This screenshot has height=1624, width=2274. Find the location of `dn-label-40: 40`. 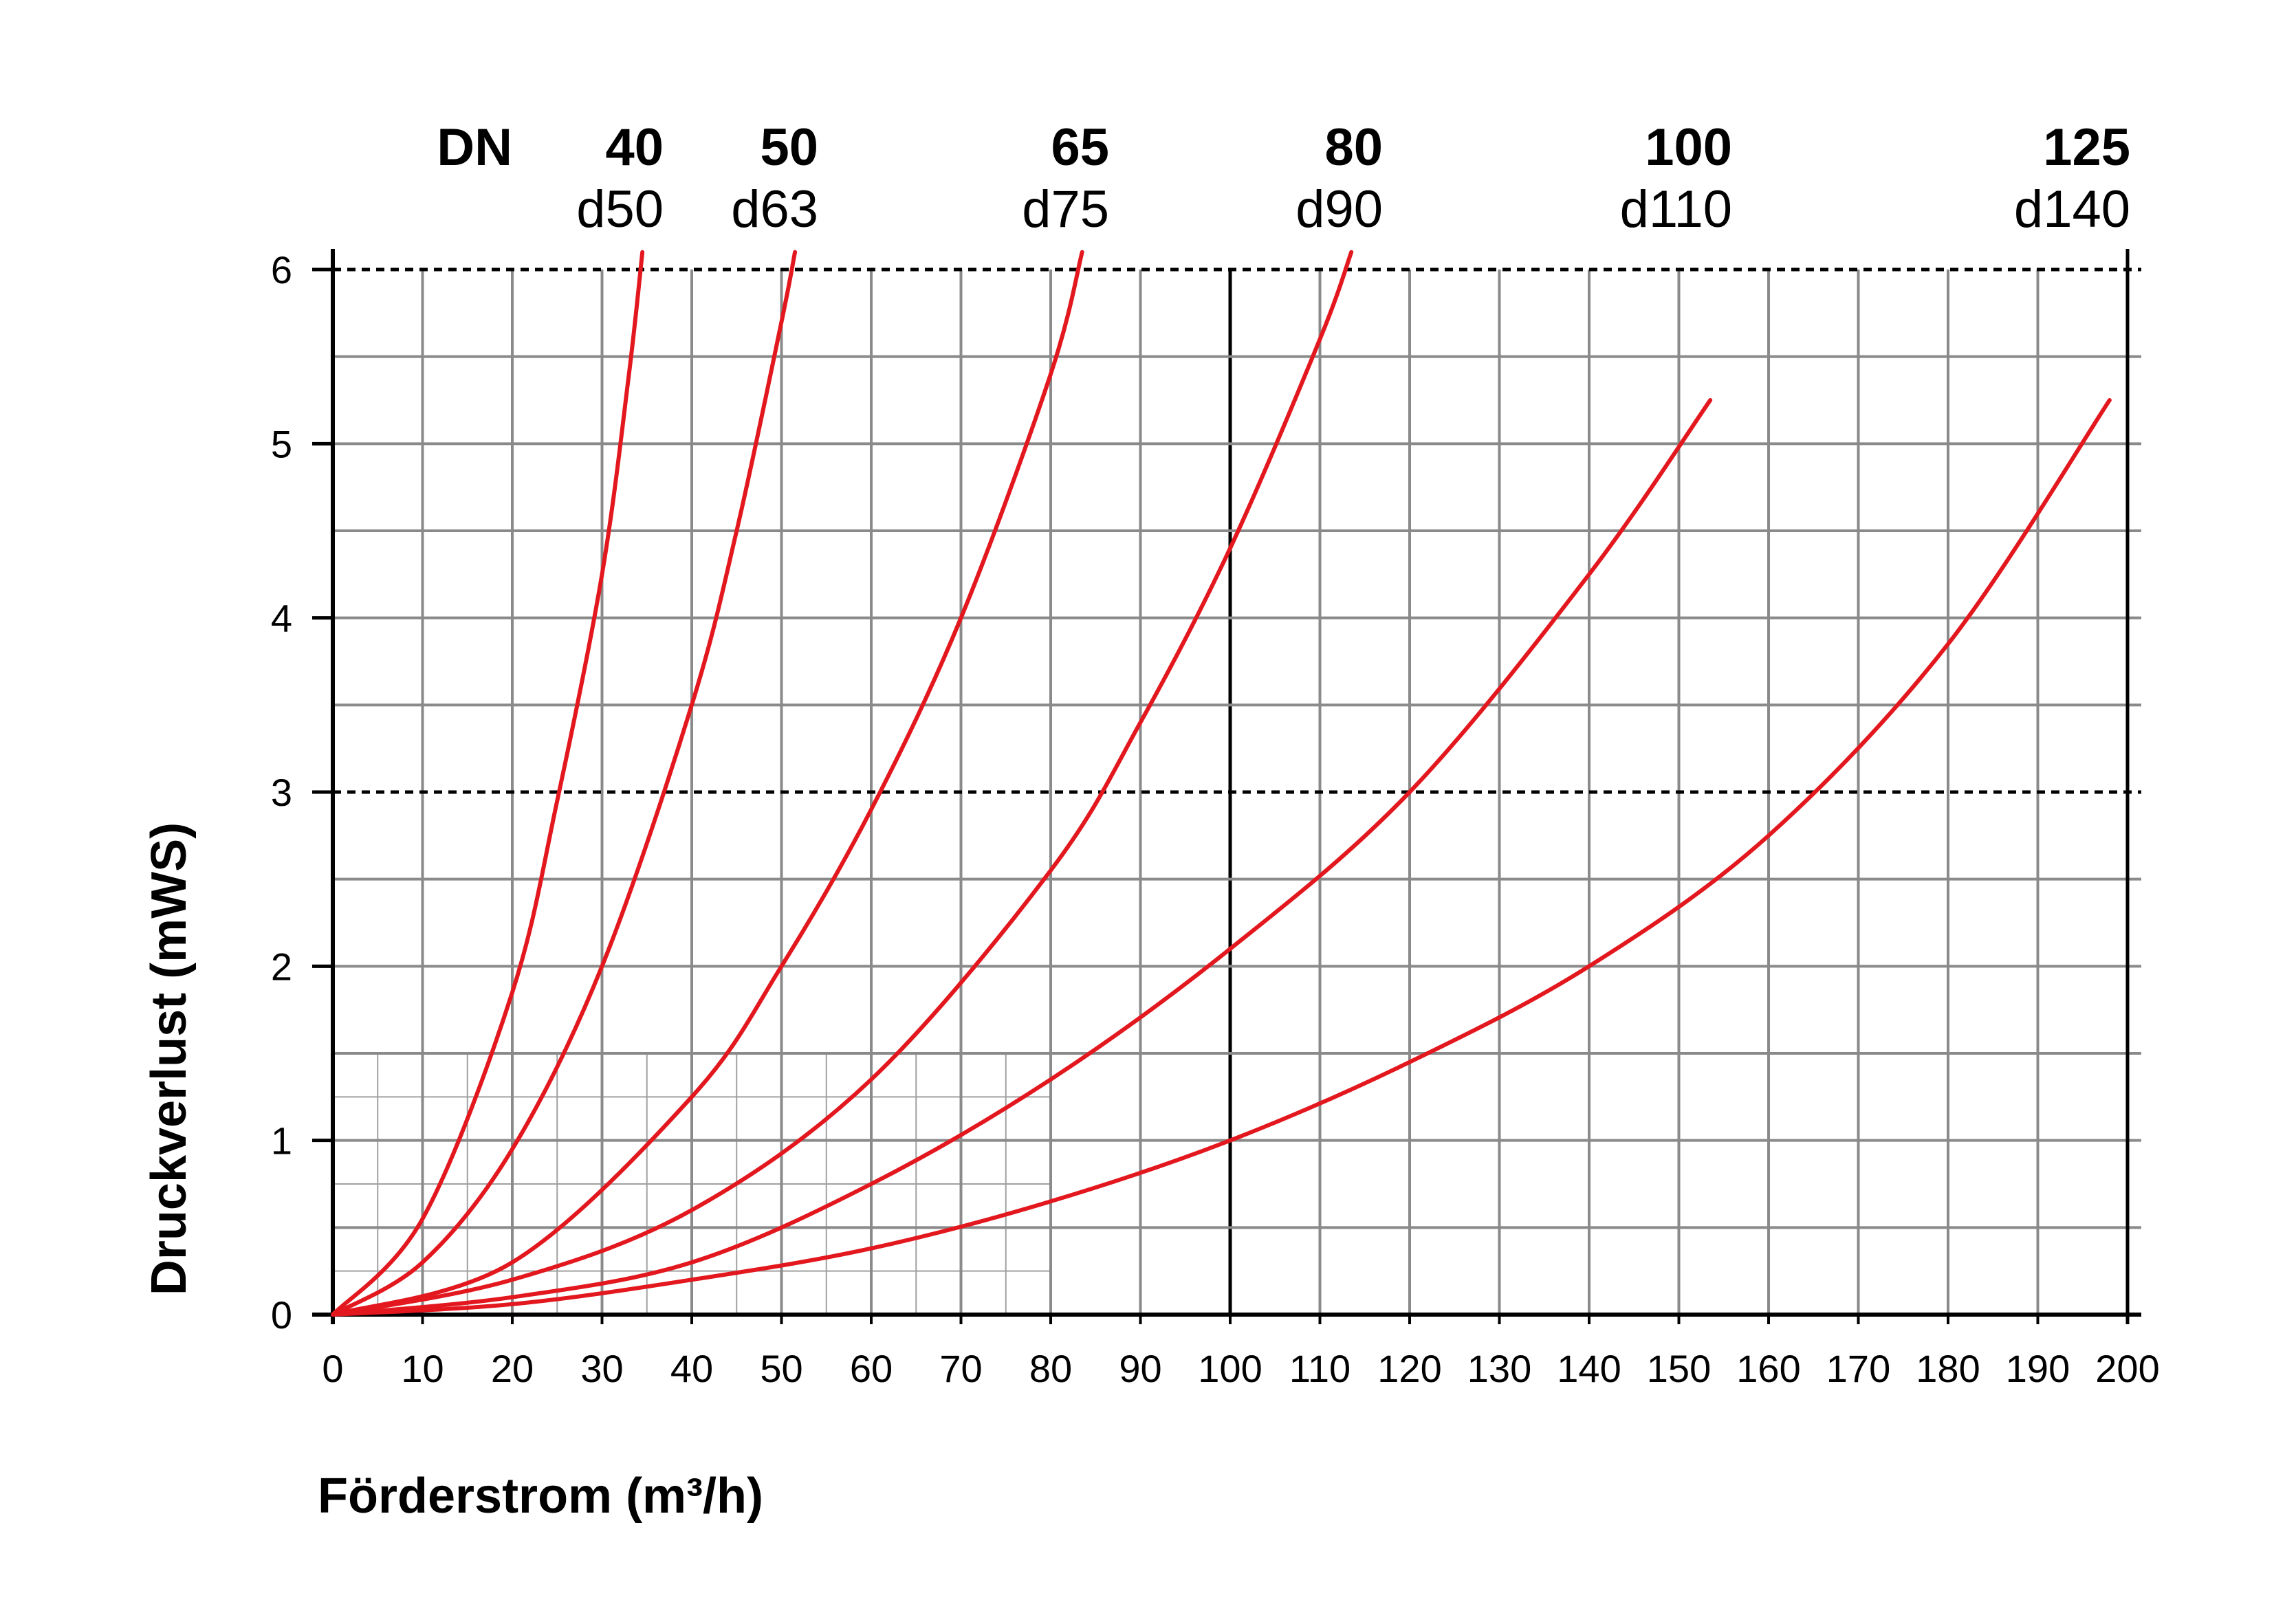

dn-label-40: 40 is located at coordinates (634, 147).